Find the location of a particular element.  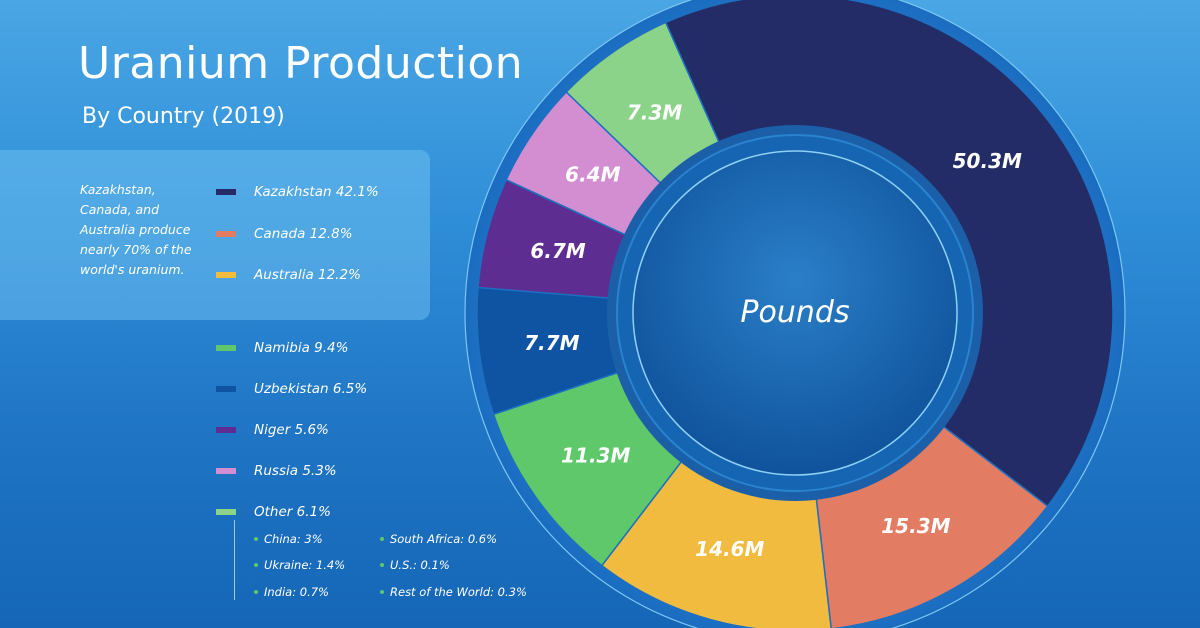

legend-label: Russia 5.3% is located at coordinates (295, 471).